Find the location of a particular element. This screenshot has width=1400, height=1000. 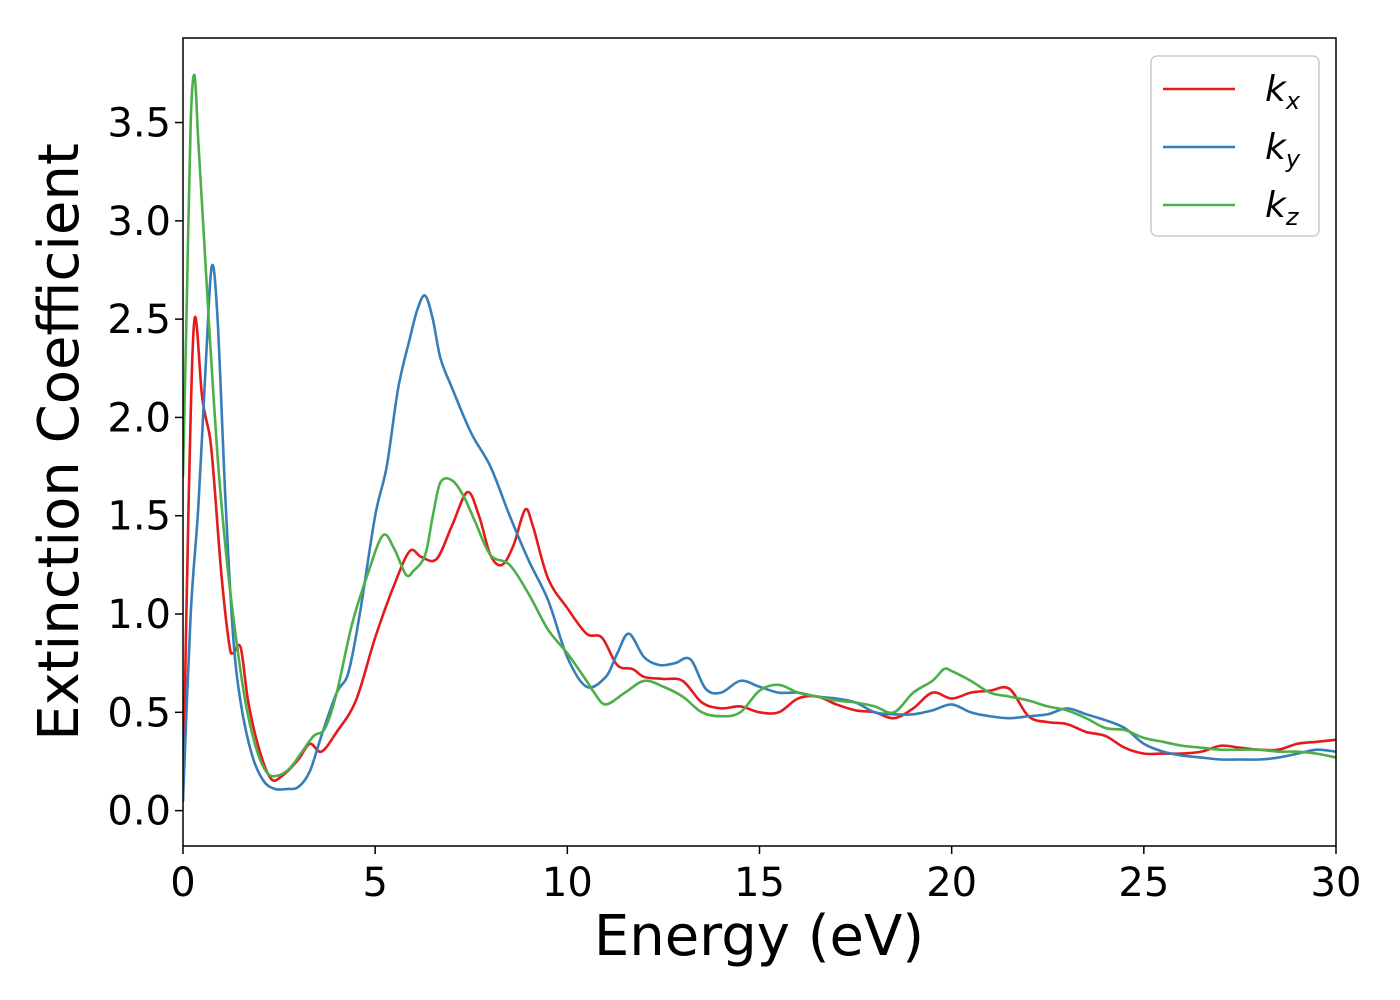

y-axis-label: Extinction Coefficient is located at coordinates (59, 442).